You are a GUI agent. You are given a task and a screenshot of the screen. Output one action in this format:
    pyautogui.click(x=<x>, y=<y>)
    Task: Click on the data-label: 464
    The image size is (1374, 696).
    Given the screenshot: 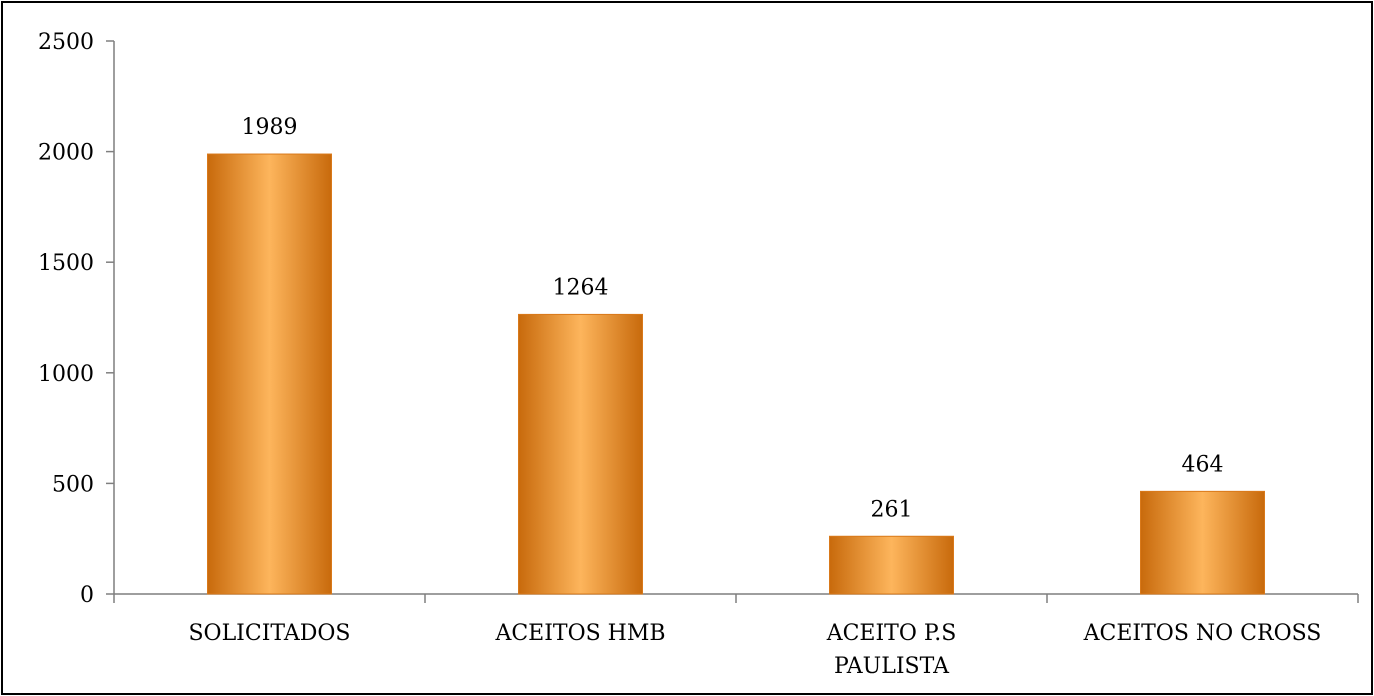 What is the action you would take?
    pyautogui.click(x=1203, y=464)
    